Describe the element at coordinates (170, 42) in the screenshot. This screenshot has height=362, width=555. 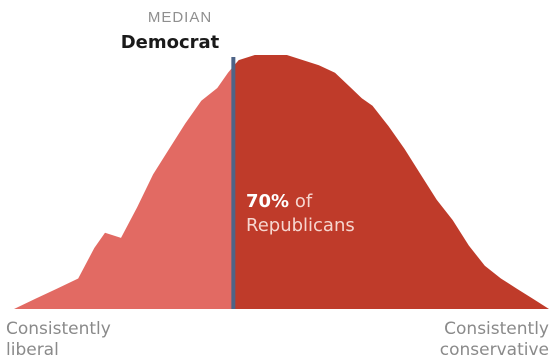
I see `median-group-label: Democrat` at that location.